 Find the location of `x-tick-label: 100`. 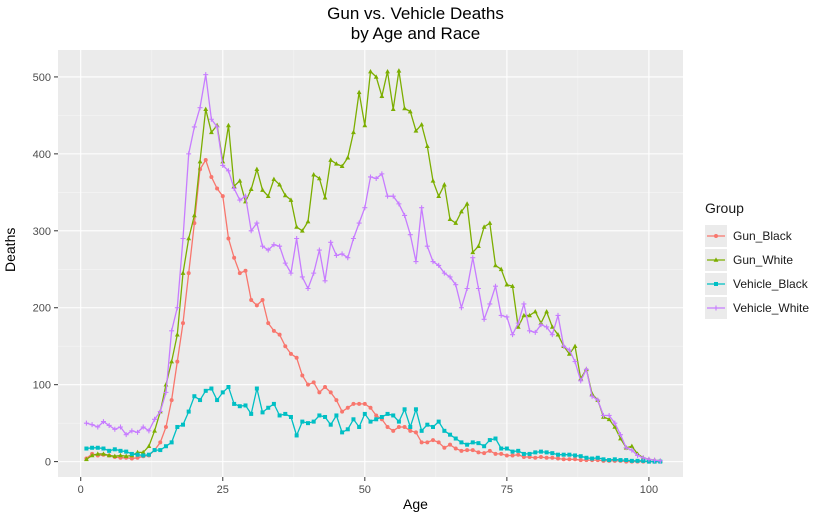

x-tick-label: 100 is located at coordinates (649, 490).